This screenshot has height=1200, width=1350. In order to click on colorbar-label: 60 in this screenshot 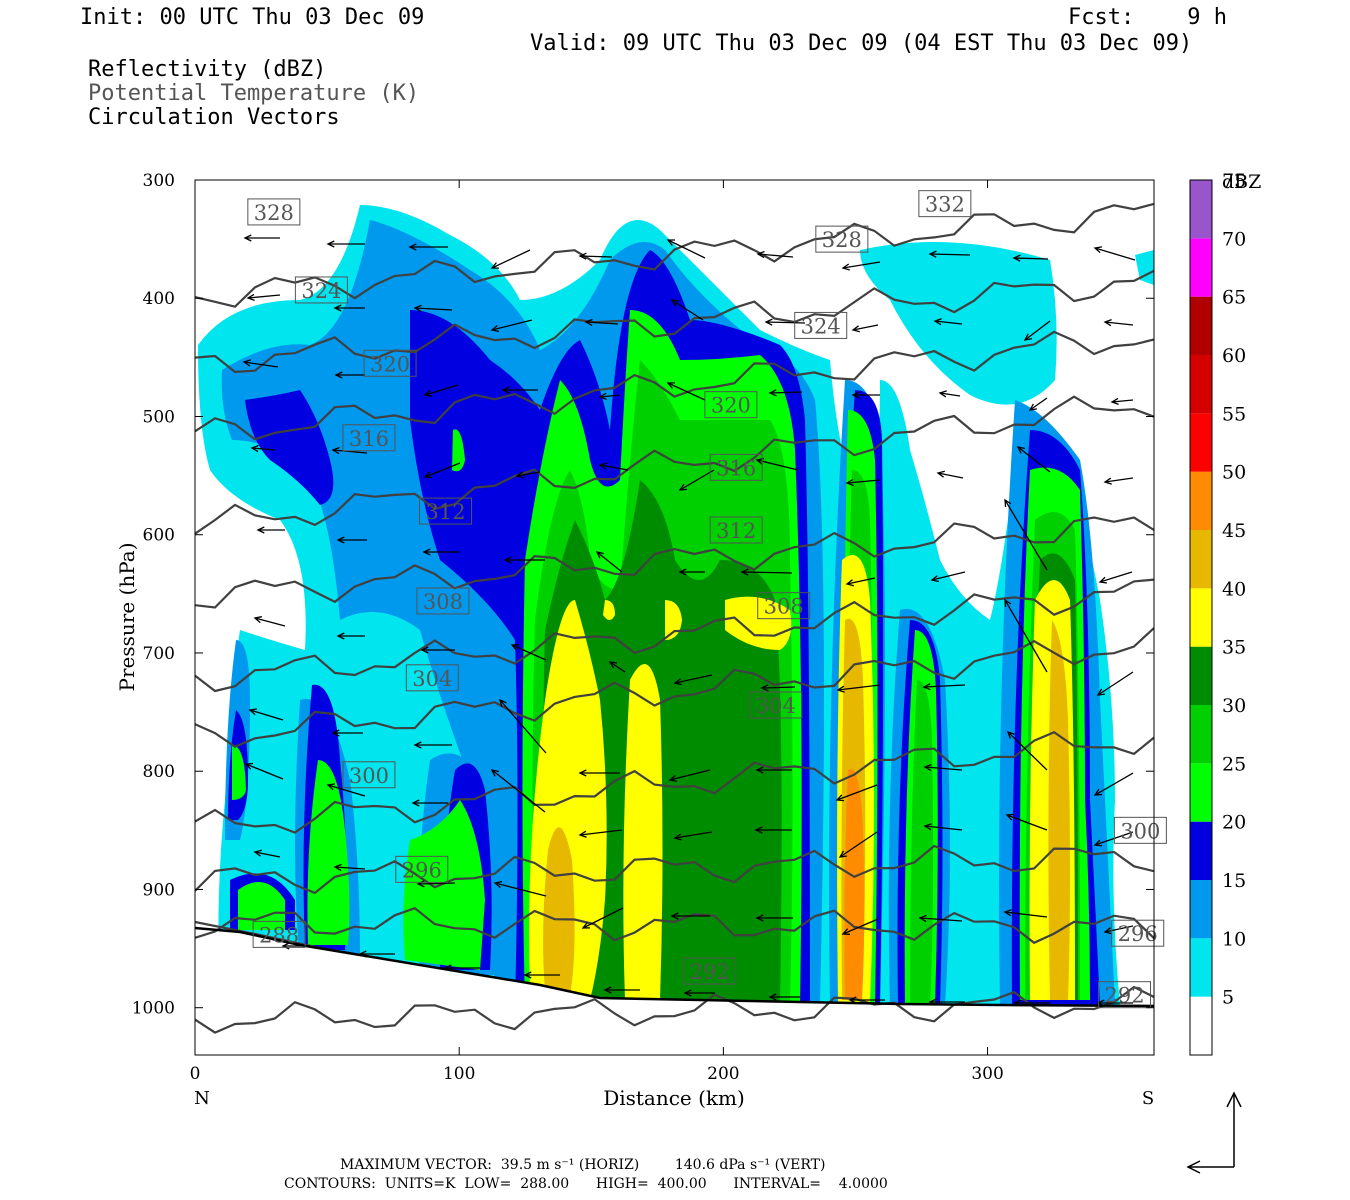, I will do `click(1234, 356)`.